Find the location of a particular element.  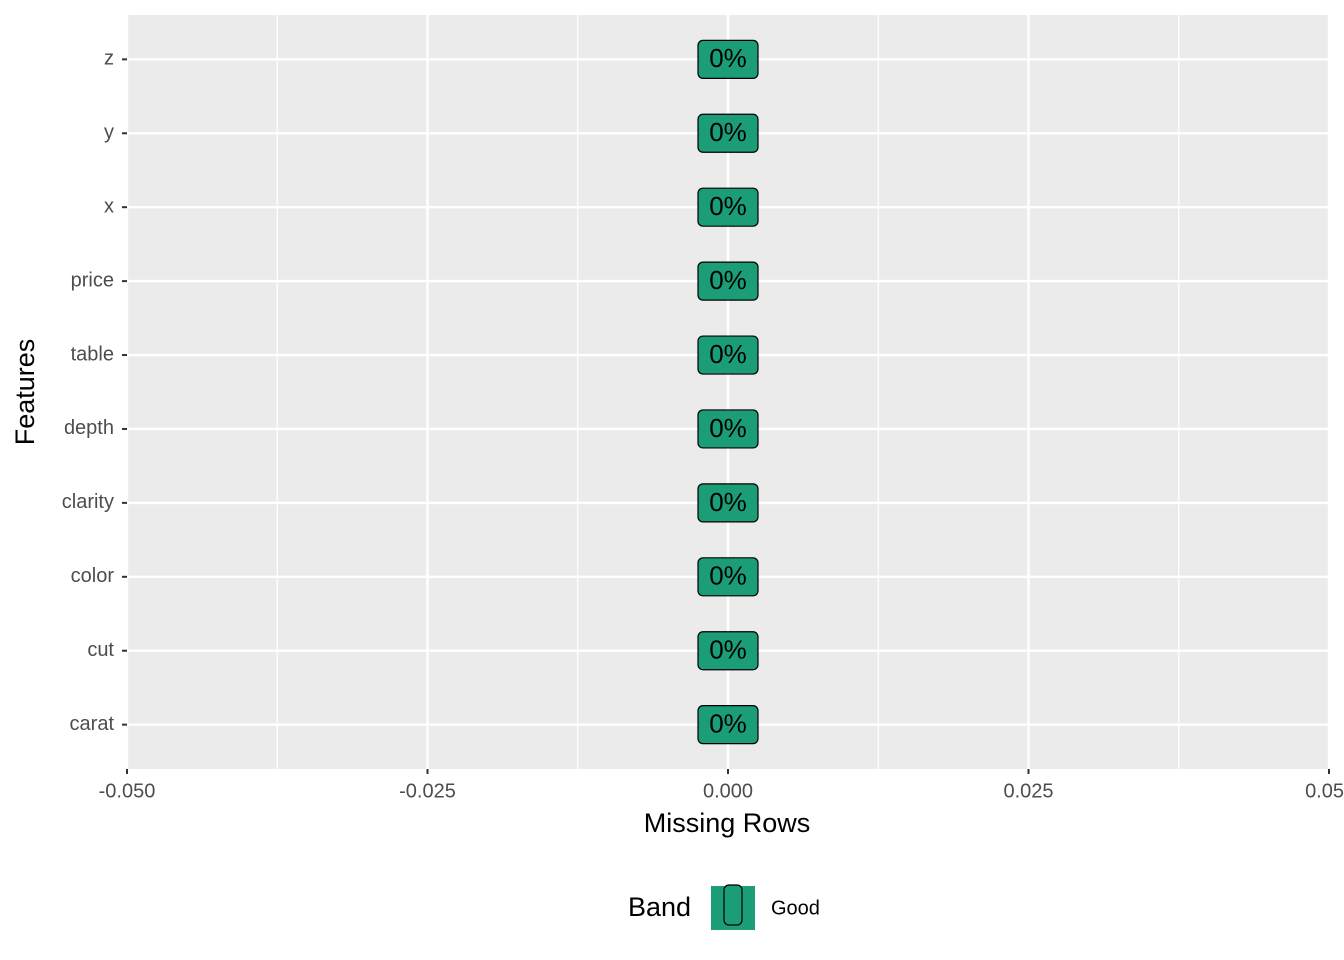

y-tick-label: cut is located at coordinates (100, 650).